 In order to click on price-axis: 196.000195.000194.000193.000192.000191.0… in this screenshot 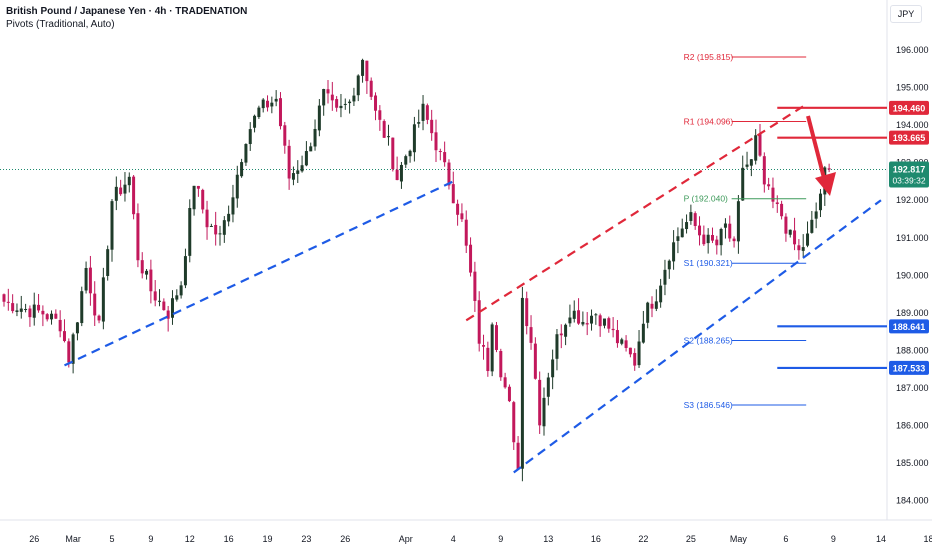, I will do `click(912, 275)`.